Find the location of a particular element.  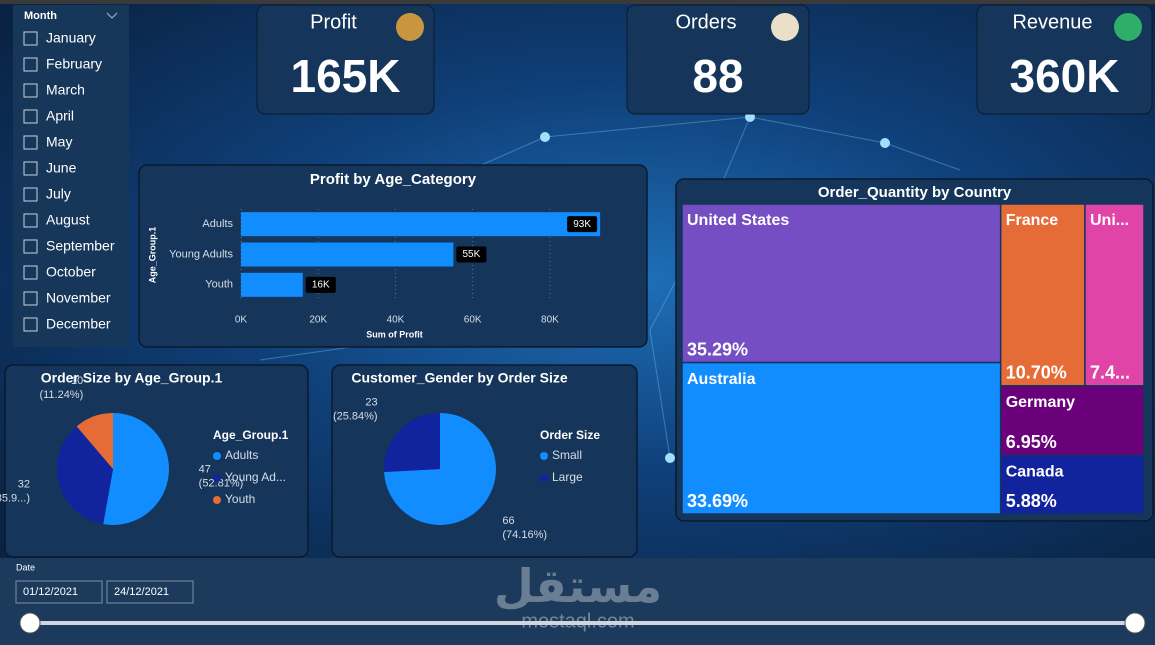

month-option: August is located at coordinates (68, 220).